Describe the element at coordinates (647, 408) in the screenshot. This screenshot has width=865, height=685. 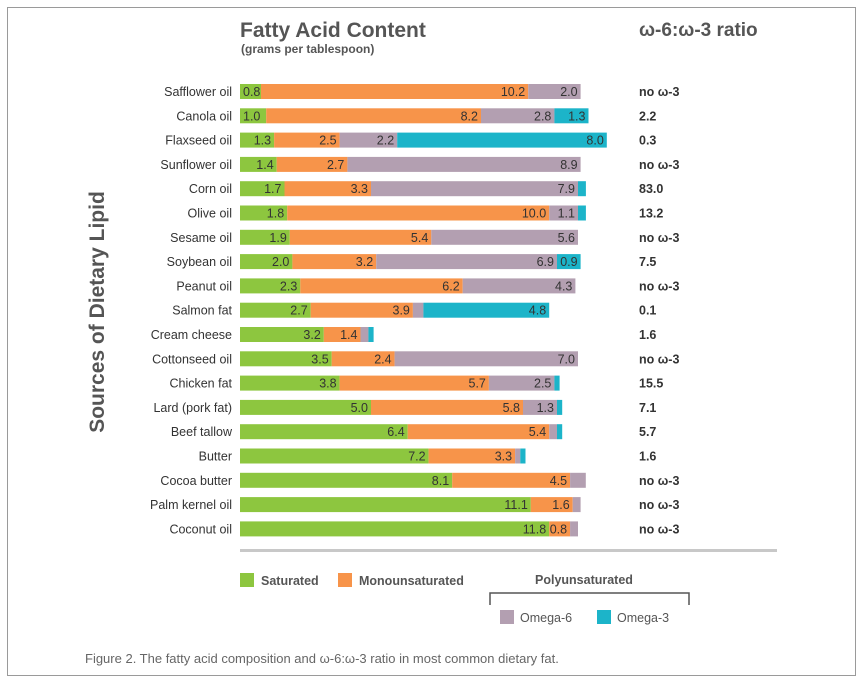
I see `ratio-value: 7.1` at that location.